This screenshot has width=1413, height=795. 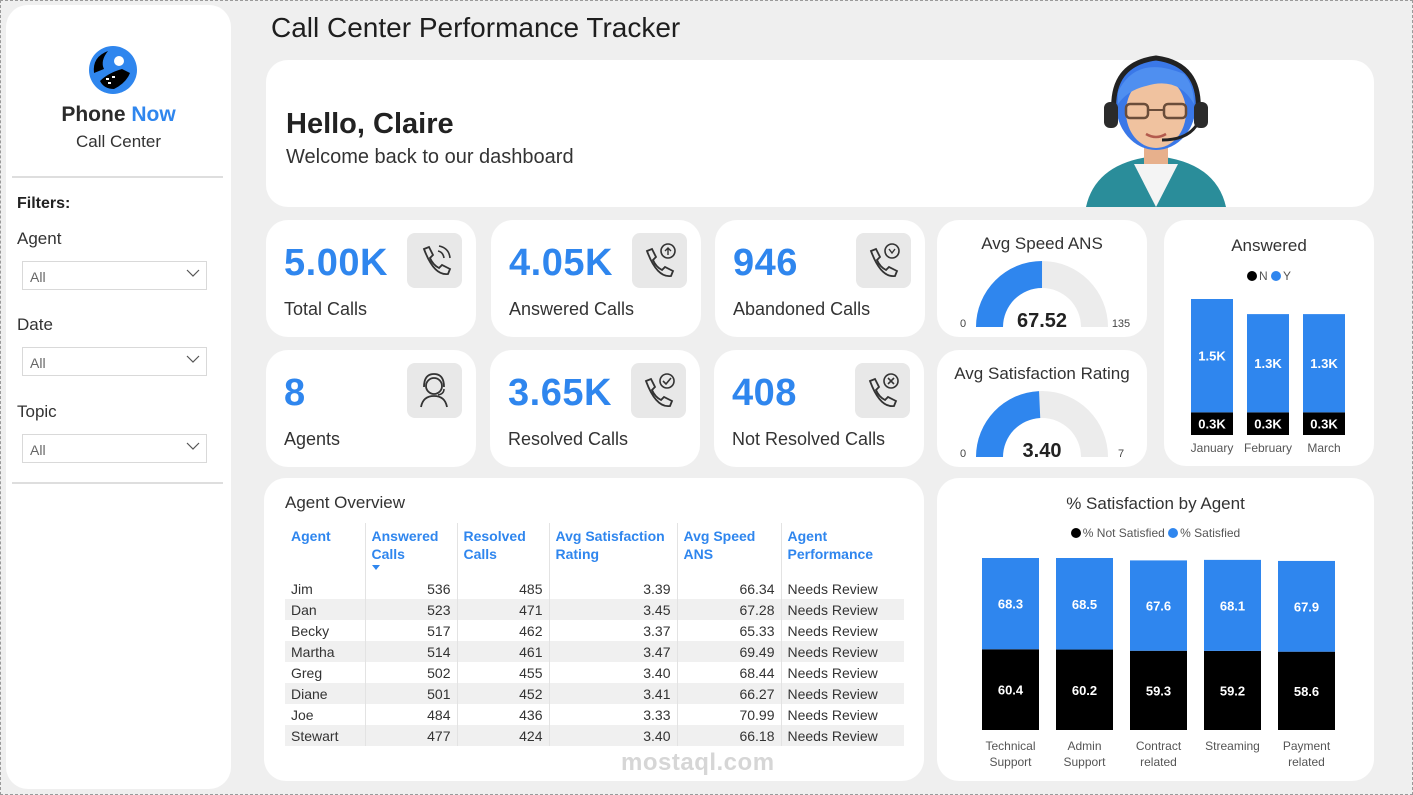 I want to click on table-row: Diane 501 452 3.41 66.27 Needs Review, so click(x=594, y=693).